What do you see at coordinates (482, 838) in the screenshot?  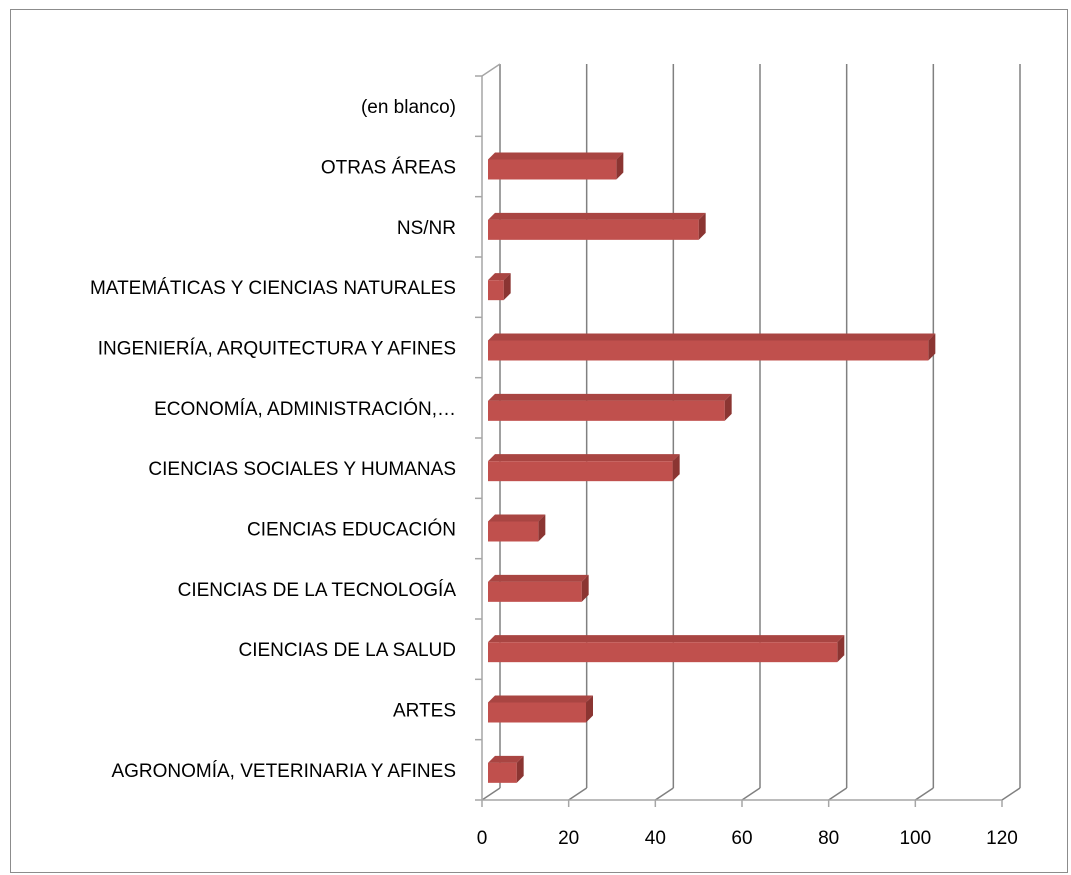 I see `tick-label: 0` at bounding box center [482, 838].